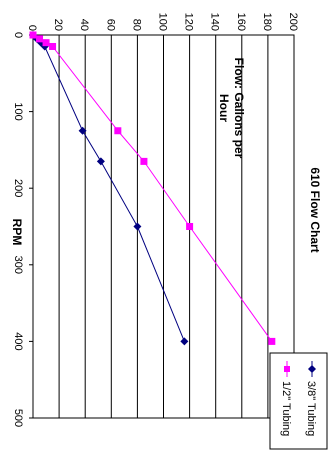  Describe the element at coordinates (18, 35) in the screenshot. I see `x-tick-0: 0` at that location.